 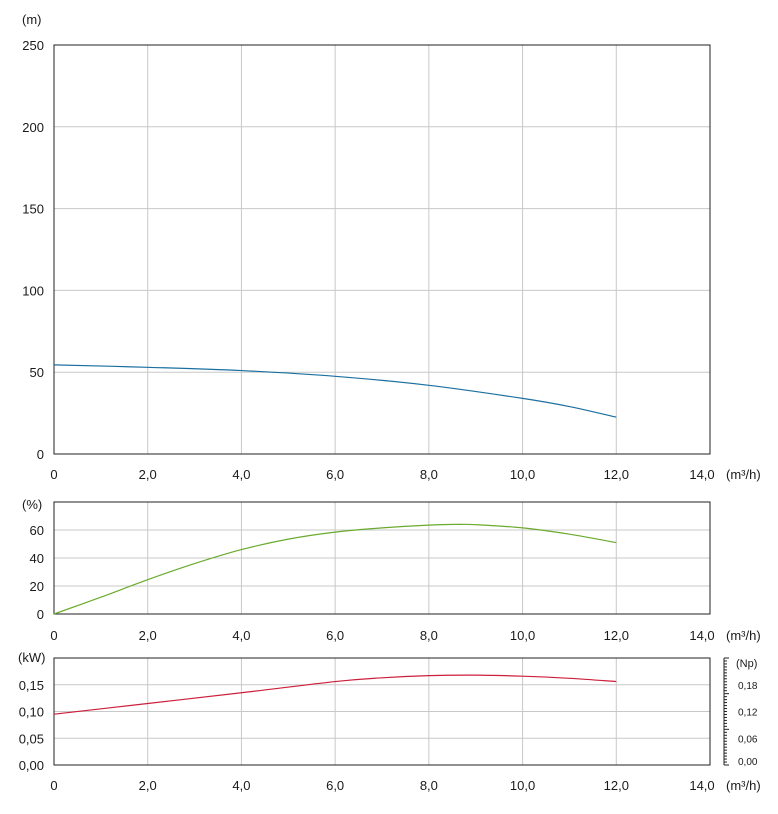 What do you see at coordinates (33, 209) in the screenshot?
I see `y-tick-label: 150` at bounding box center [33, 209].